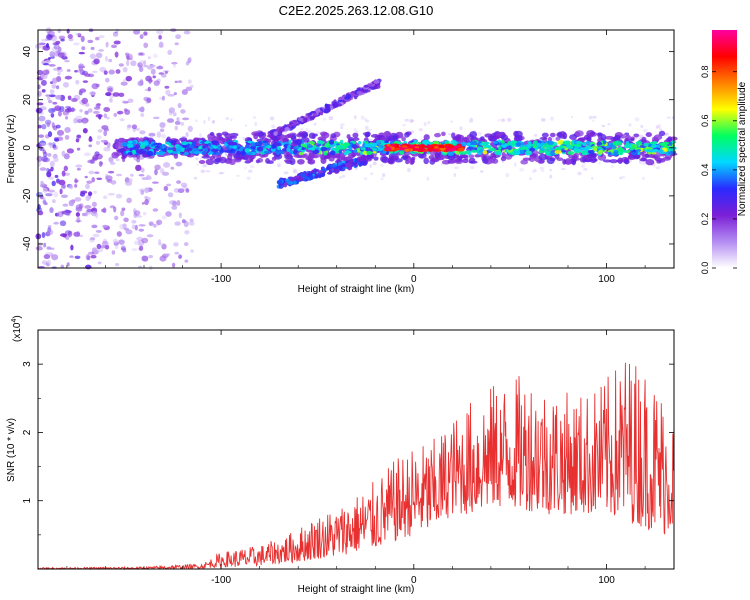  Describe the element at coordinates (414, 279) in the screenshot. I see `x-tick-label: 0` at that location.